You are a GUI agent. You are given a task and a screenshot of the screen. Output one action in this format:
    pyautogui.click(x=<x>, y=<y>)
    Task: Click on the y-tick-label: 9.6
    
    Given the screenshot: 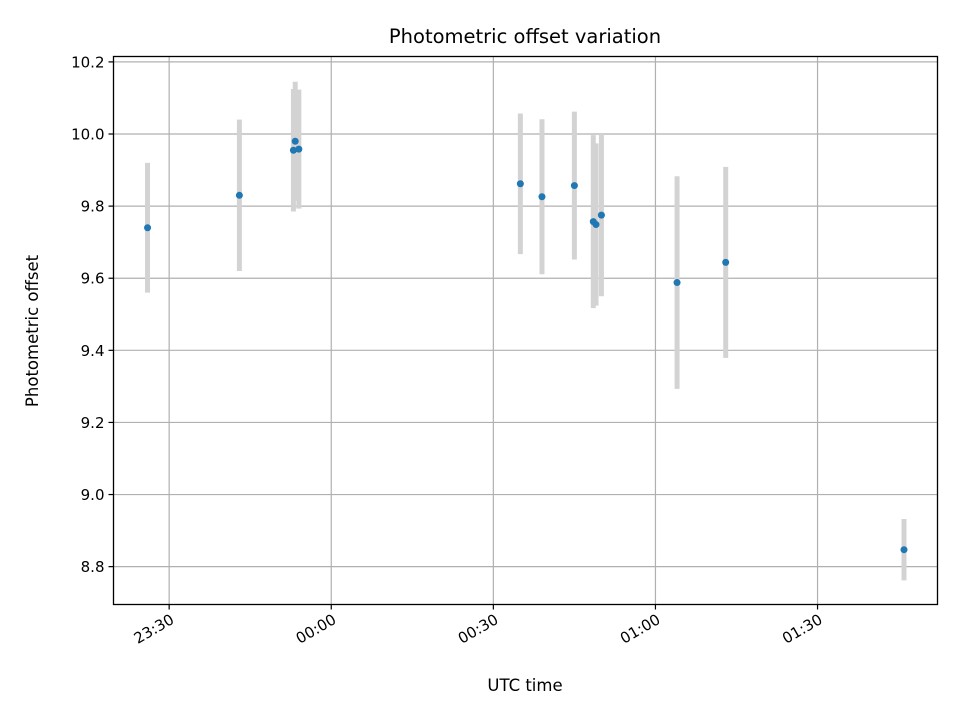 What is the action you would take?
    pyautogui.click(x=93, y=279)
    